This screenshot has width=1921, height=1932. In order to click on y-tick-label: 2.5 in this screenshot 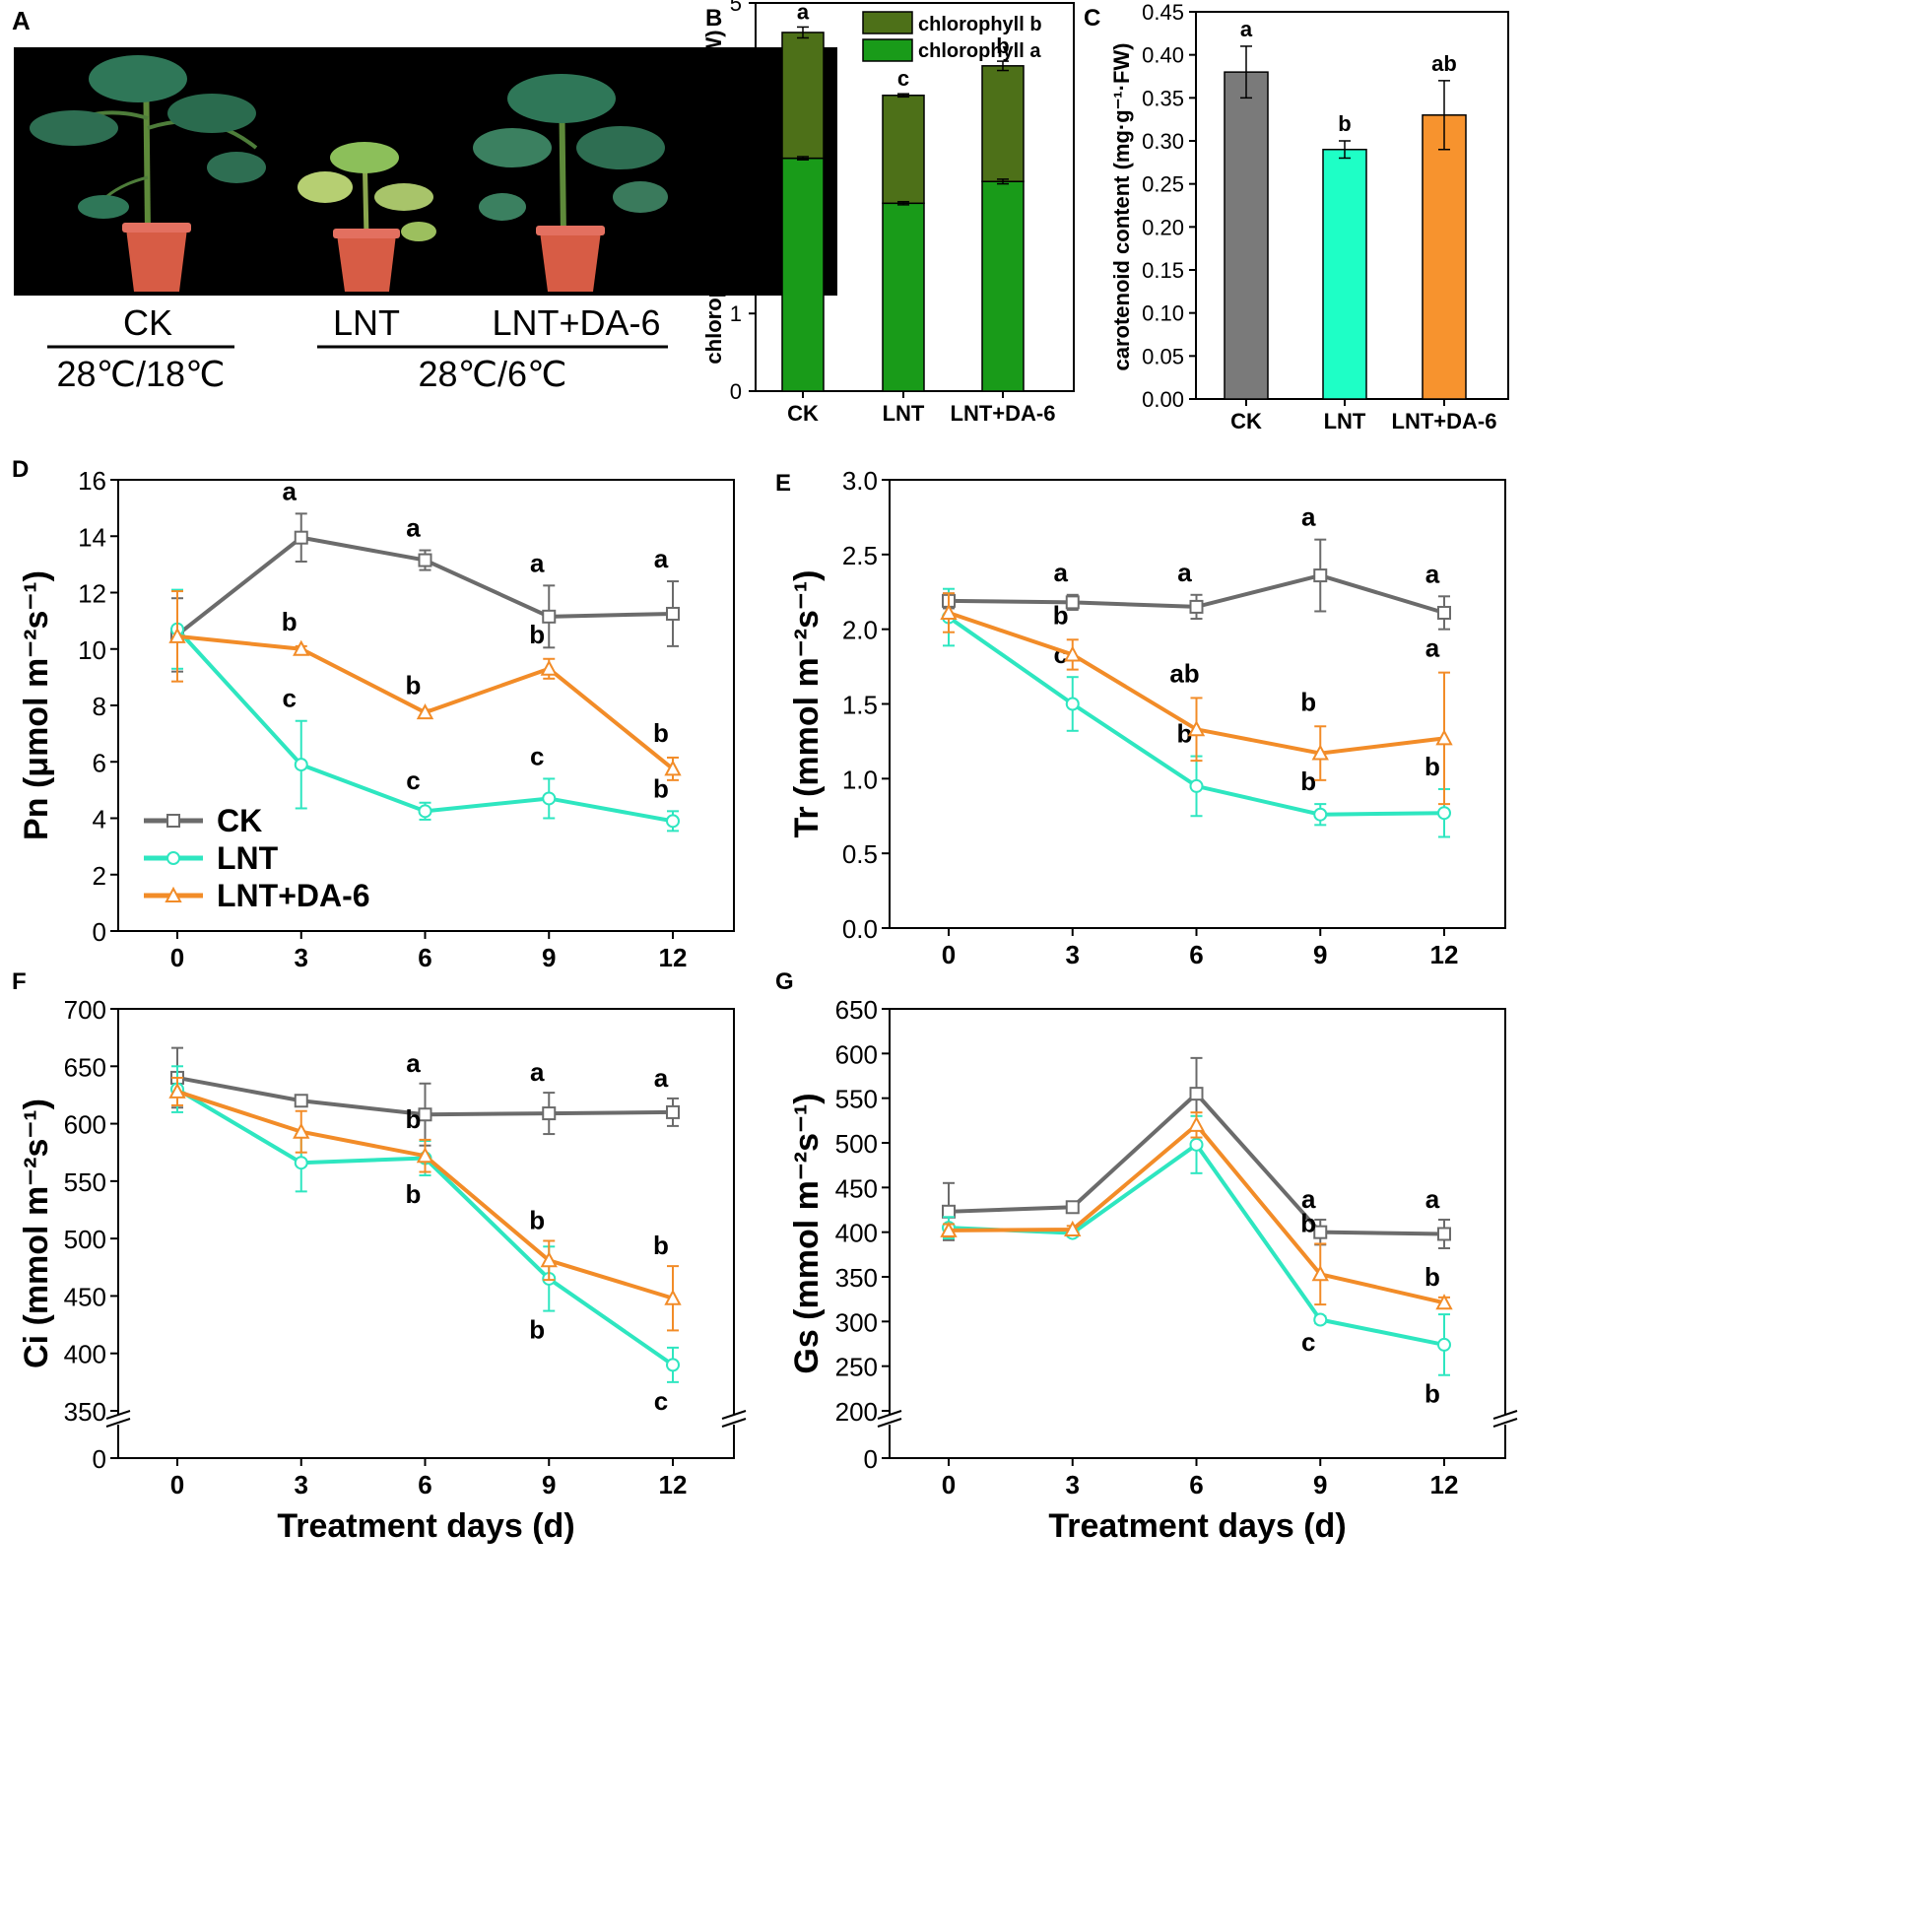, I will do `click(860, 555)`.